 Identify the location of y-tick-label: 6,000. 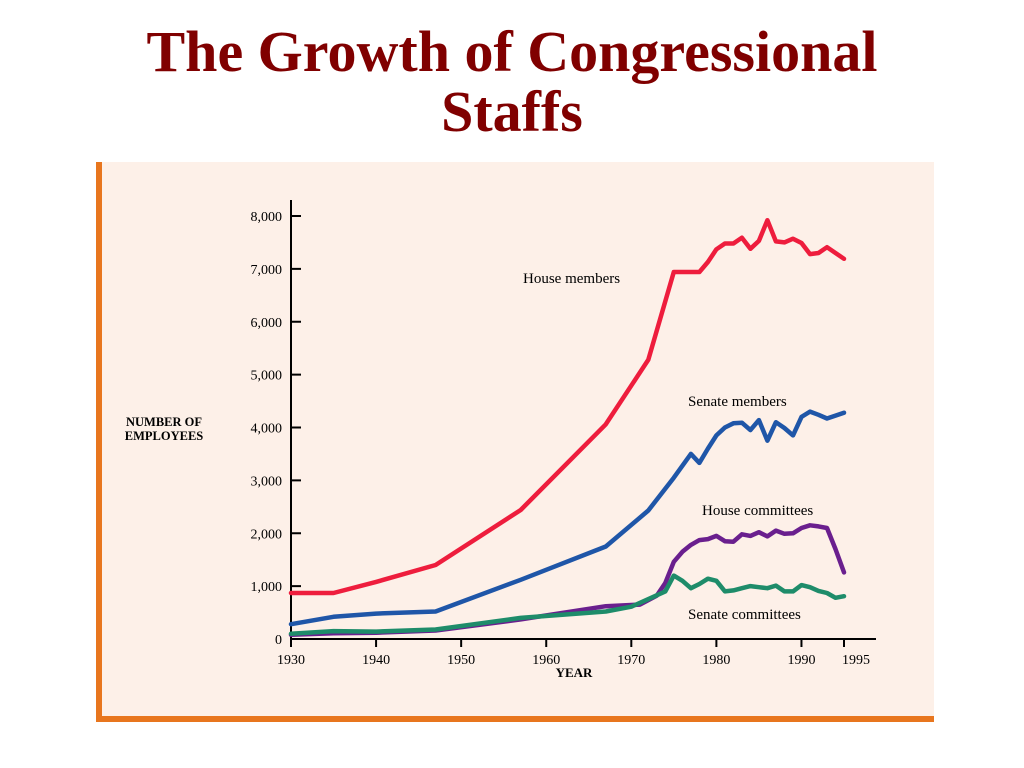
(267, 323).